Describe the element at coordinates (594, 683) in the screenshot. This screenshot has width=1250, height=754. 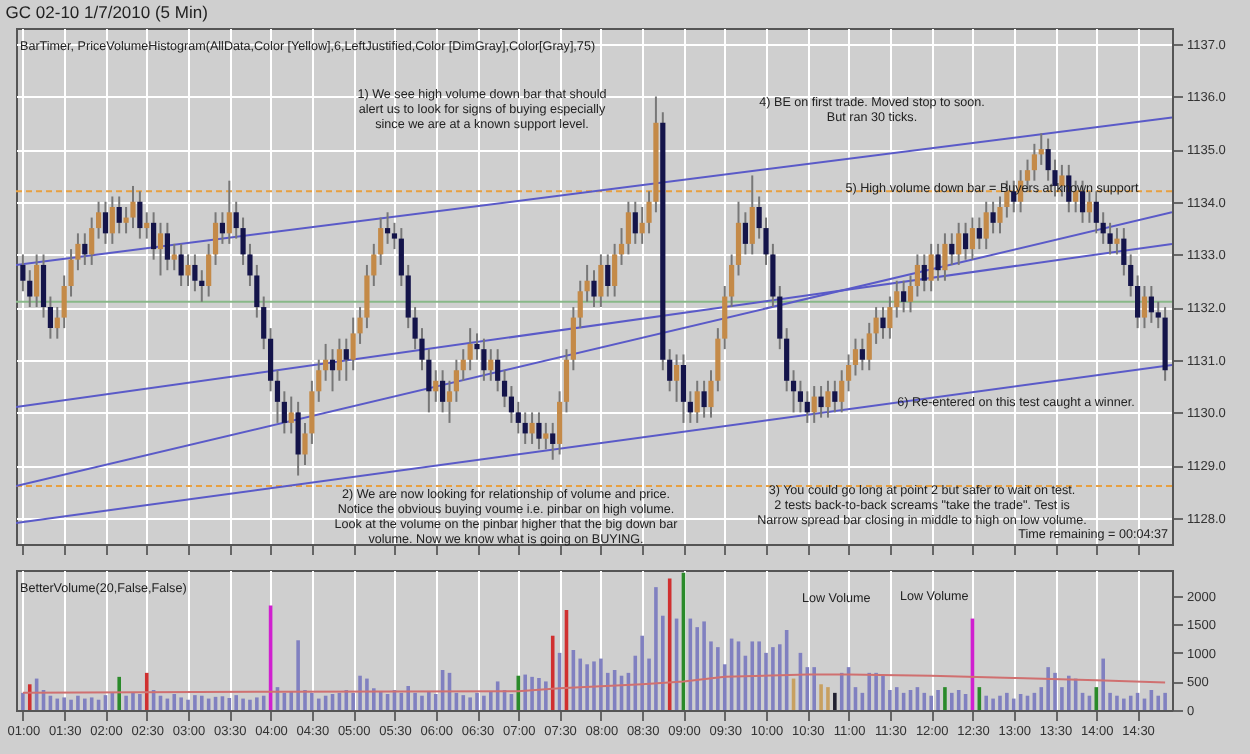
I see `line-series` at that location.